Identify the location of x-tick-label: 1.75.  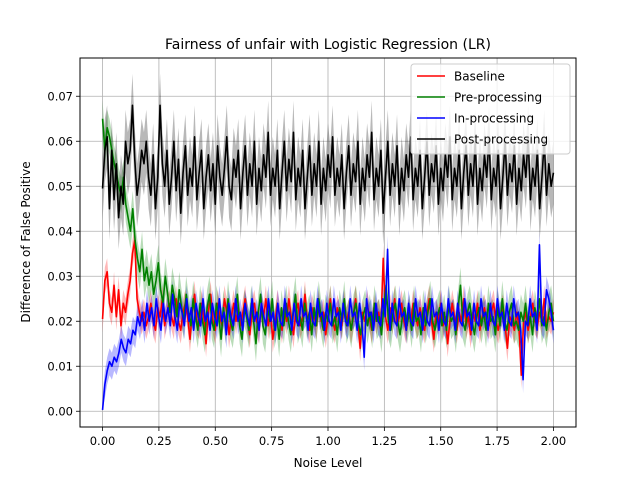
(497, 441).